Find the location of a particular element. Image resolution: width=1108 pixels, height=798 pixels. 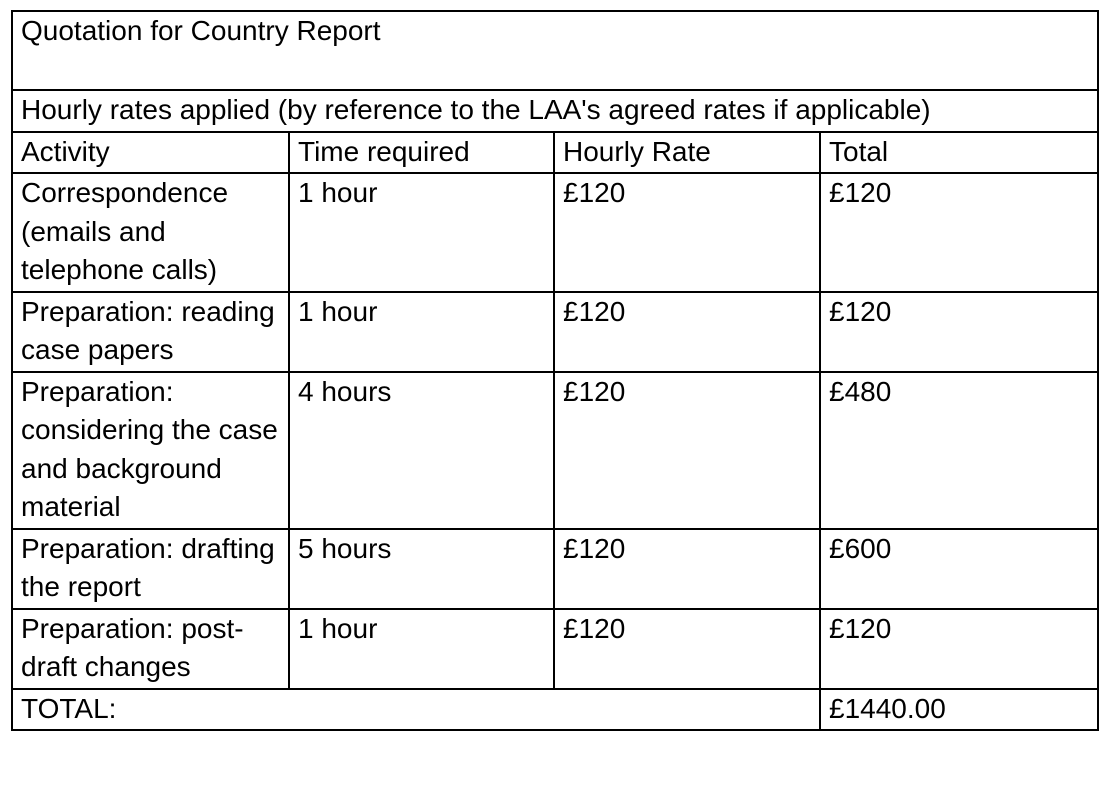

column-header-time-required: Time required is located at coordinates (421, 152).